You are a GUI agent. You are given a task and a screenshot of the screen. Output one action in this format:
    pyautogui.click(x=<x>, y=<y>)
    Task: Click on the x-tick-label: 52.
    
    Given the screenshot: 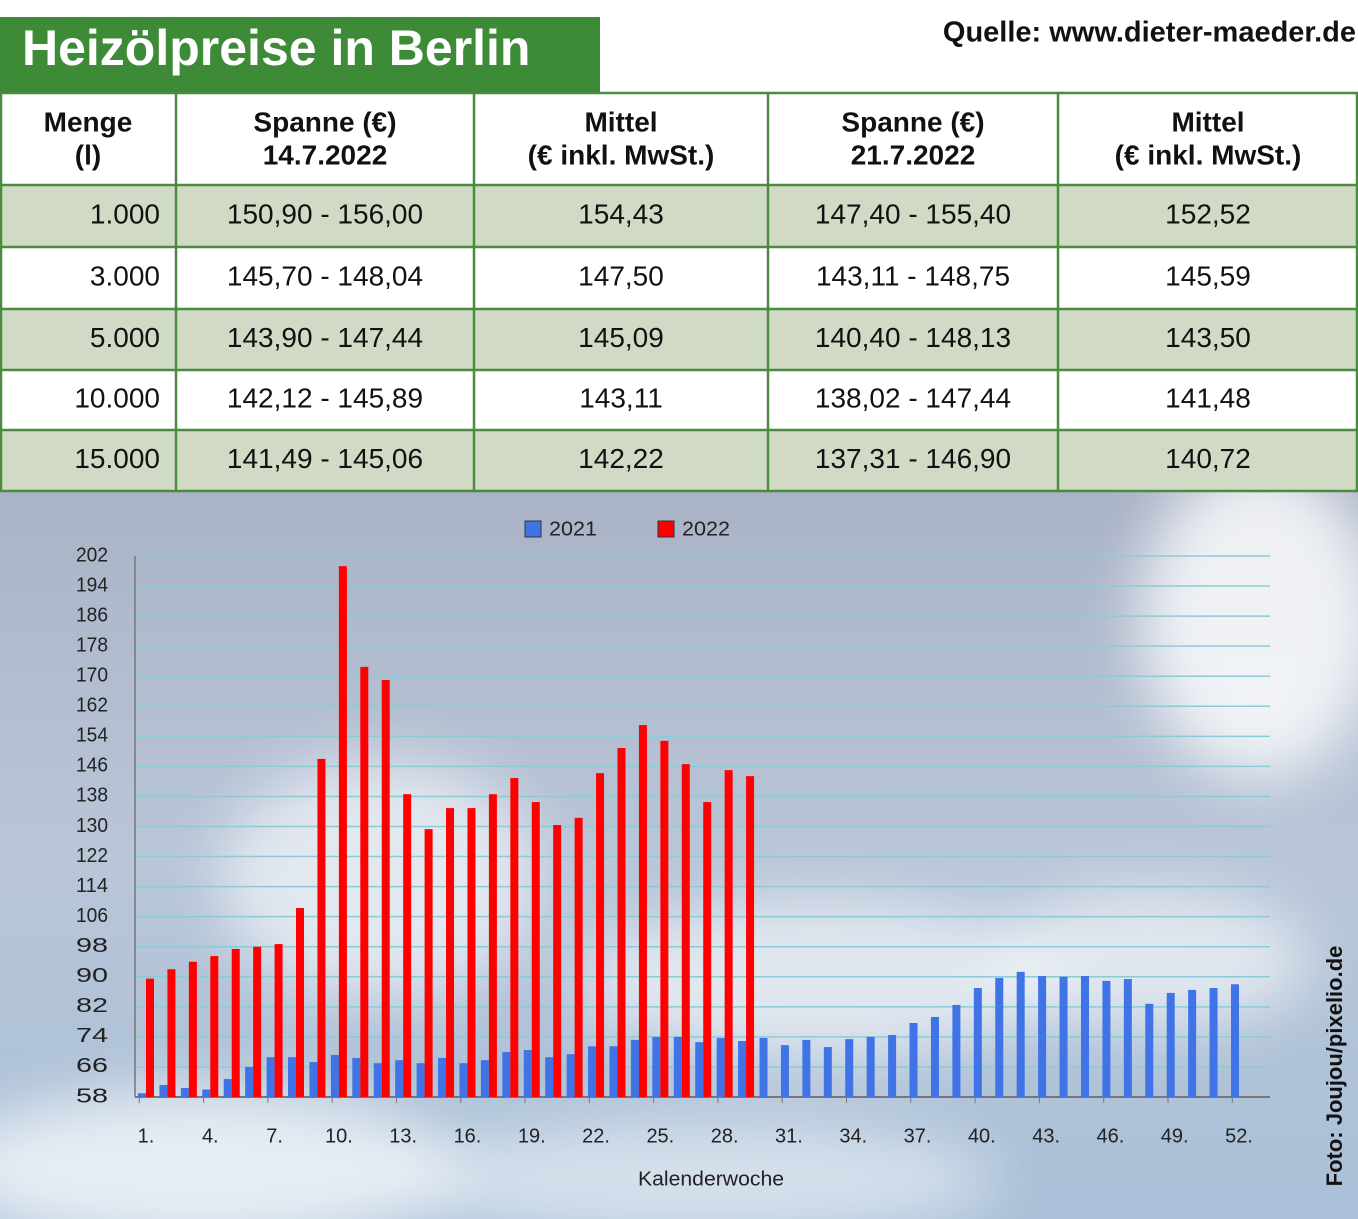 What is the action you would take?
    pyautogui.click(x=1239, y=1136)
    